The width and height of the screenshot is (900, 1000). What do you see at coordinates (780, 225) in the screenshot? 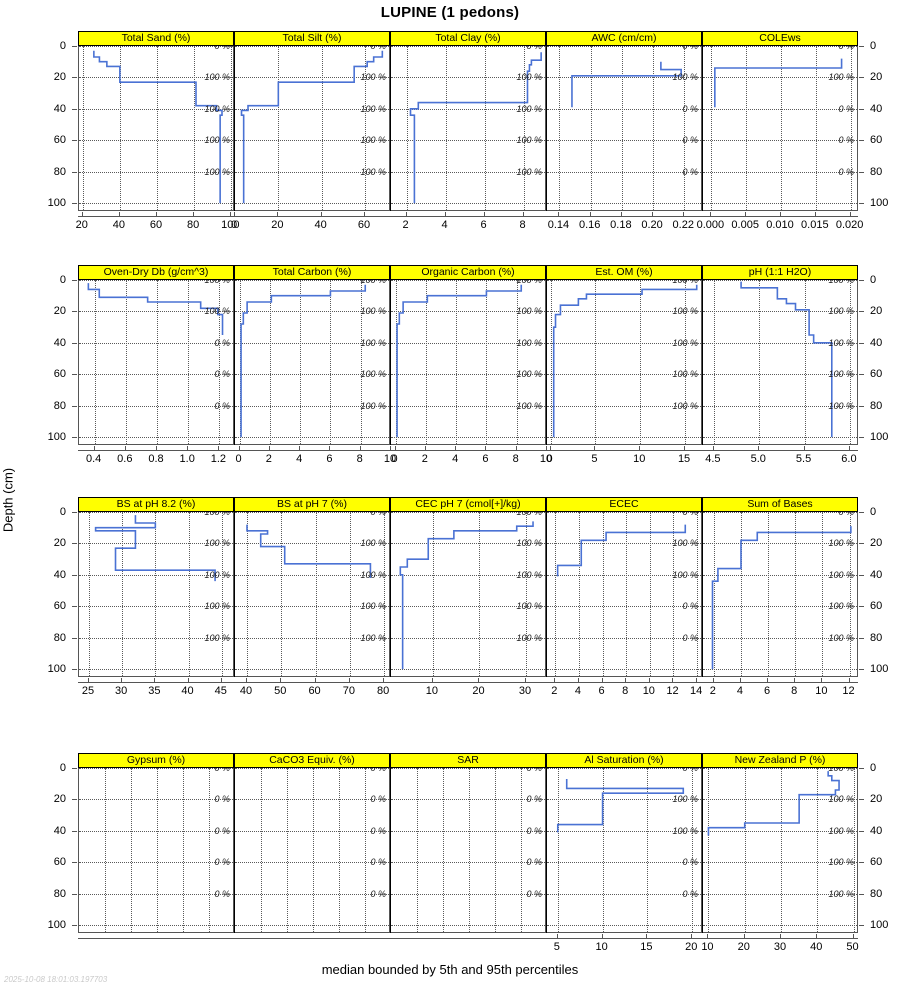
I see `x-tick-label: 0.010` at bounding box center [780, 225].